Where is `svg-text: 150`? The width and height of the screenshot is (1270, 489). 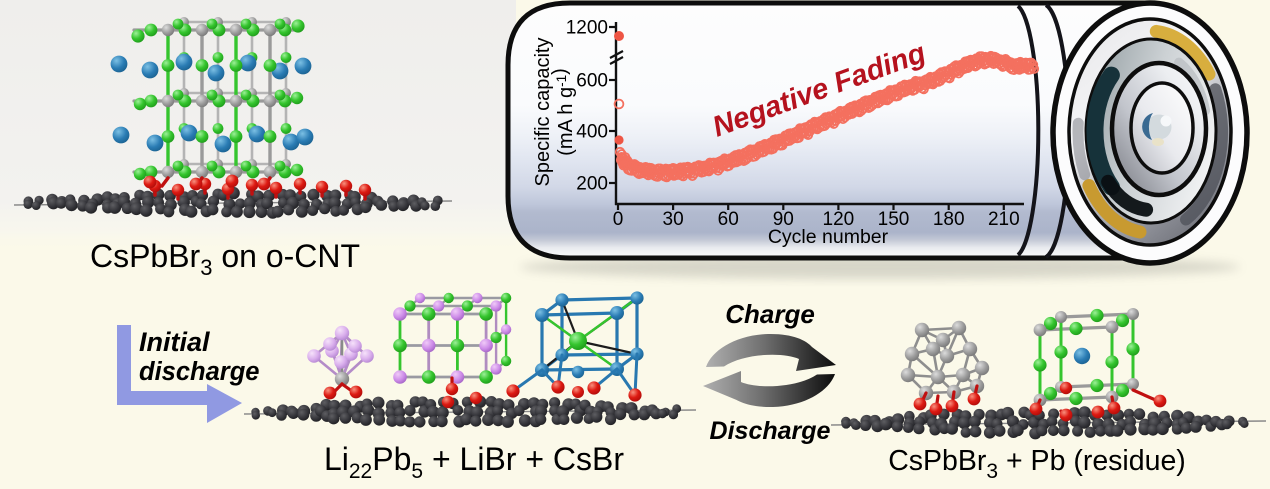
svg-text: 150 is located at coordinates (894, 219).